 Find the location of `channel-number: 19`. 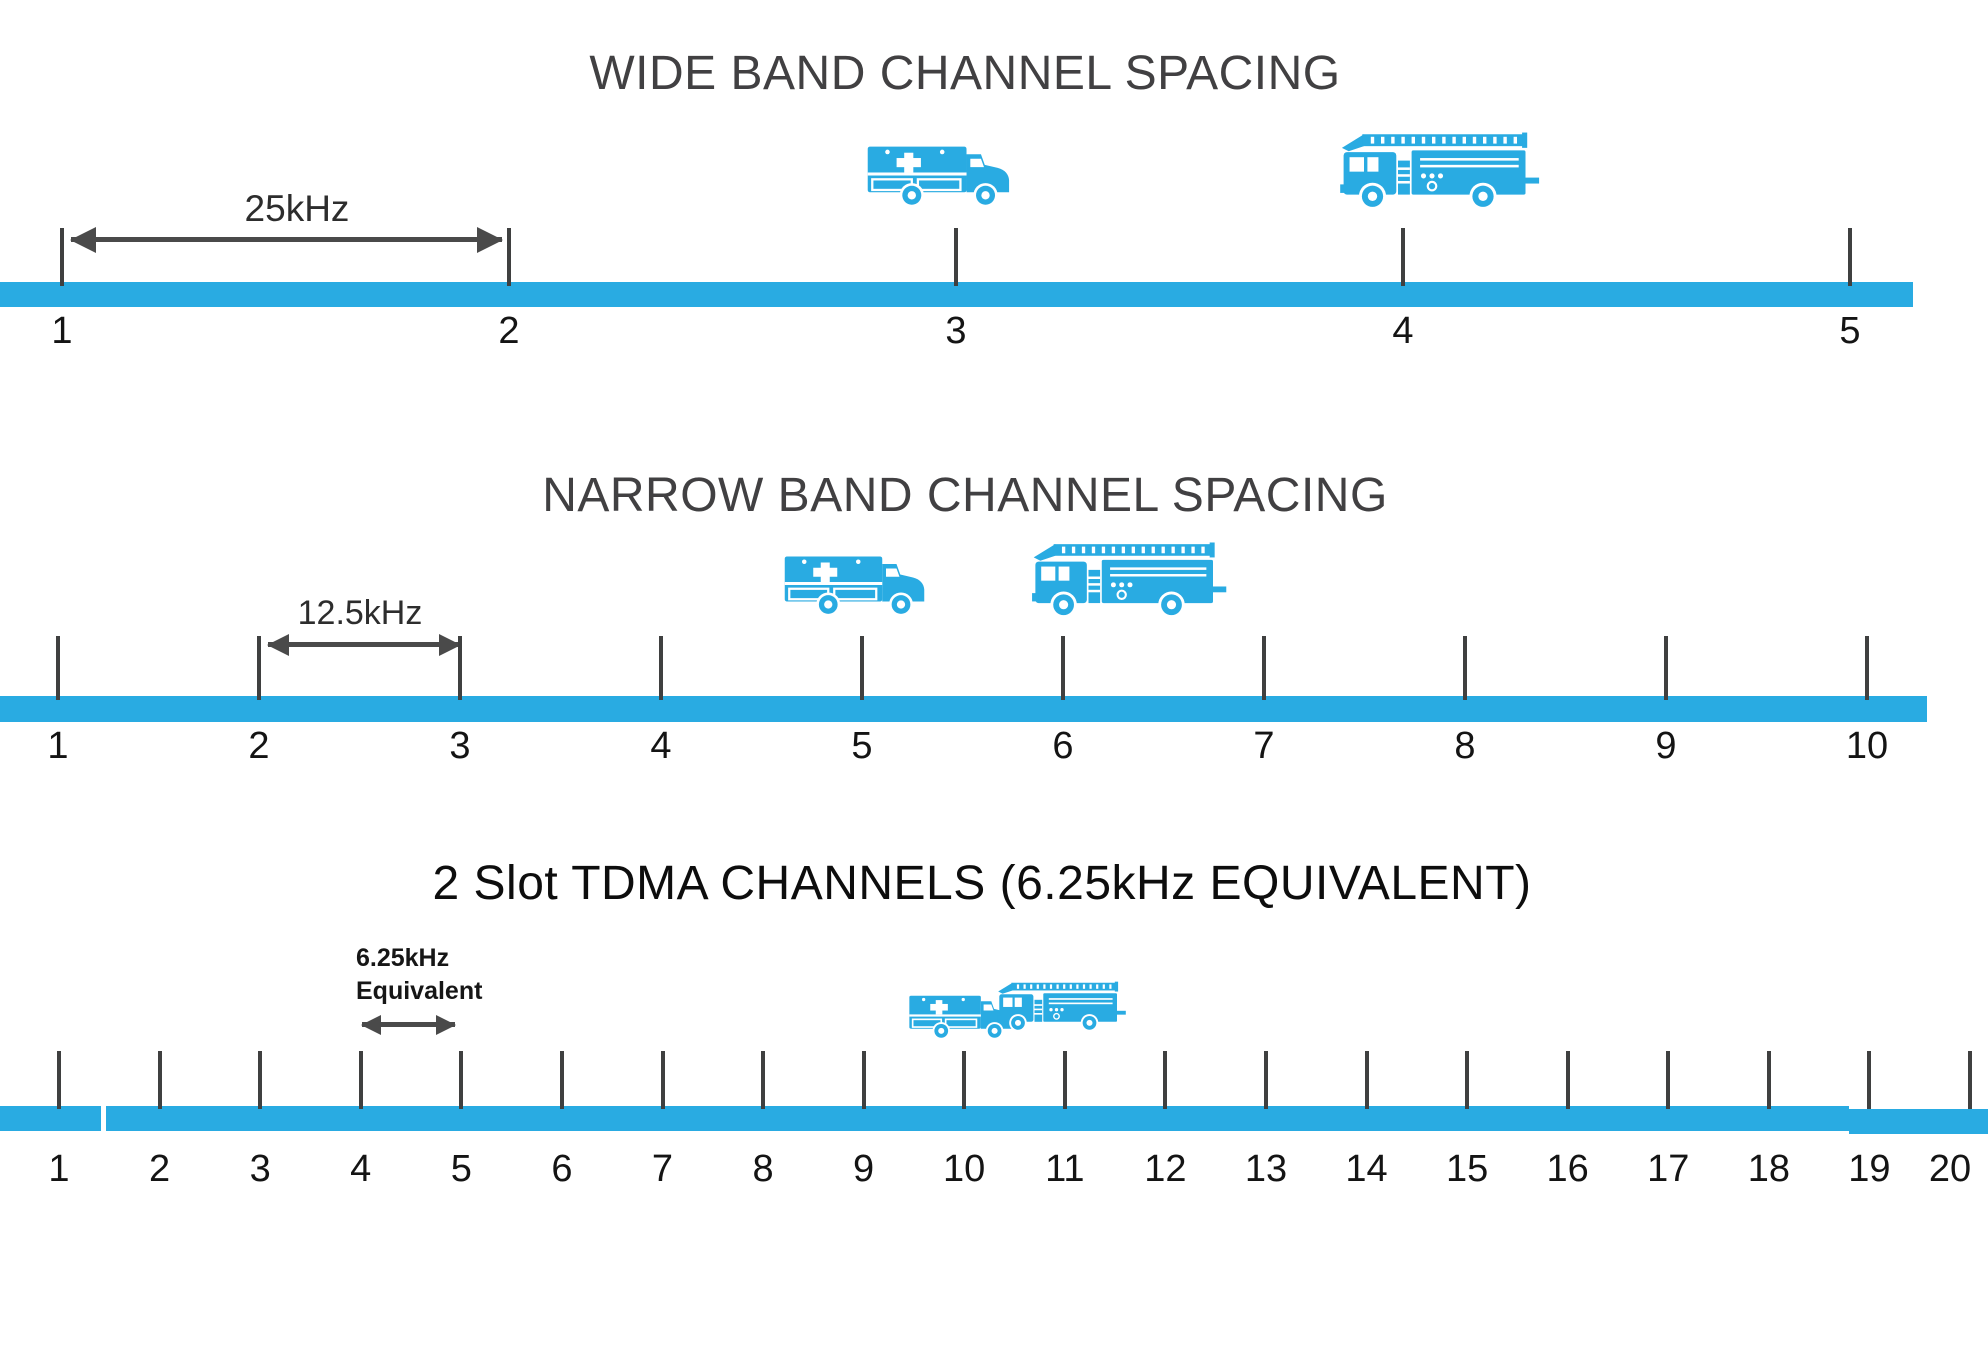

channel-number: 19 is located at coordinates (1869, 1169).